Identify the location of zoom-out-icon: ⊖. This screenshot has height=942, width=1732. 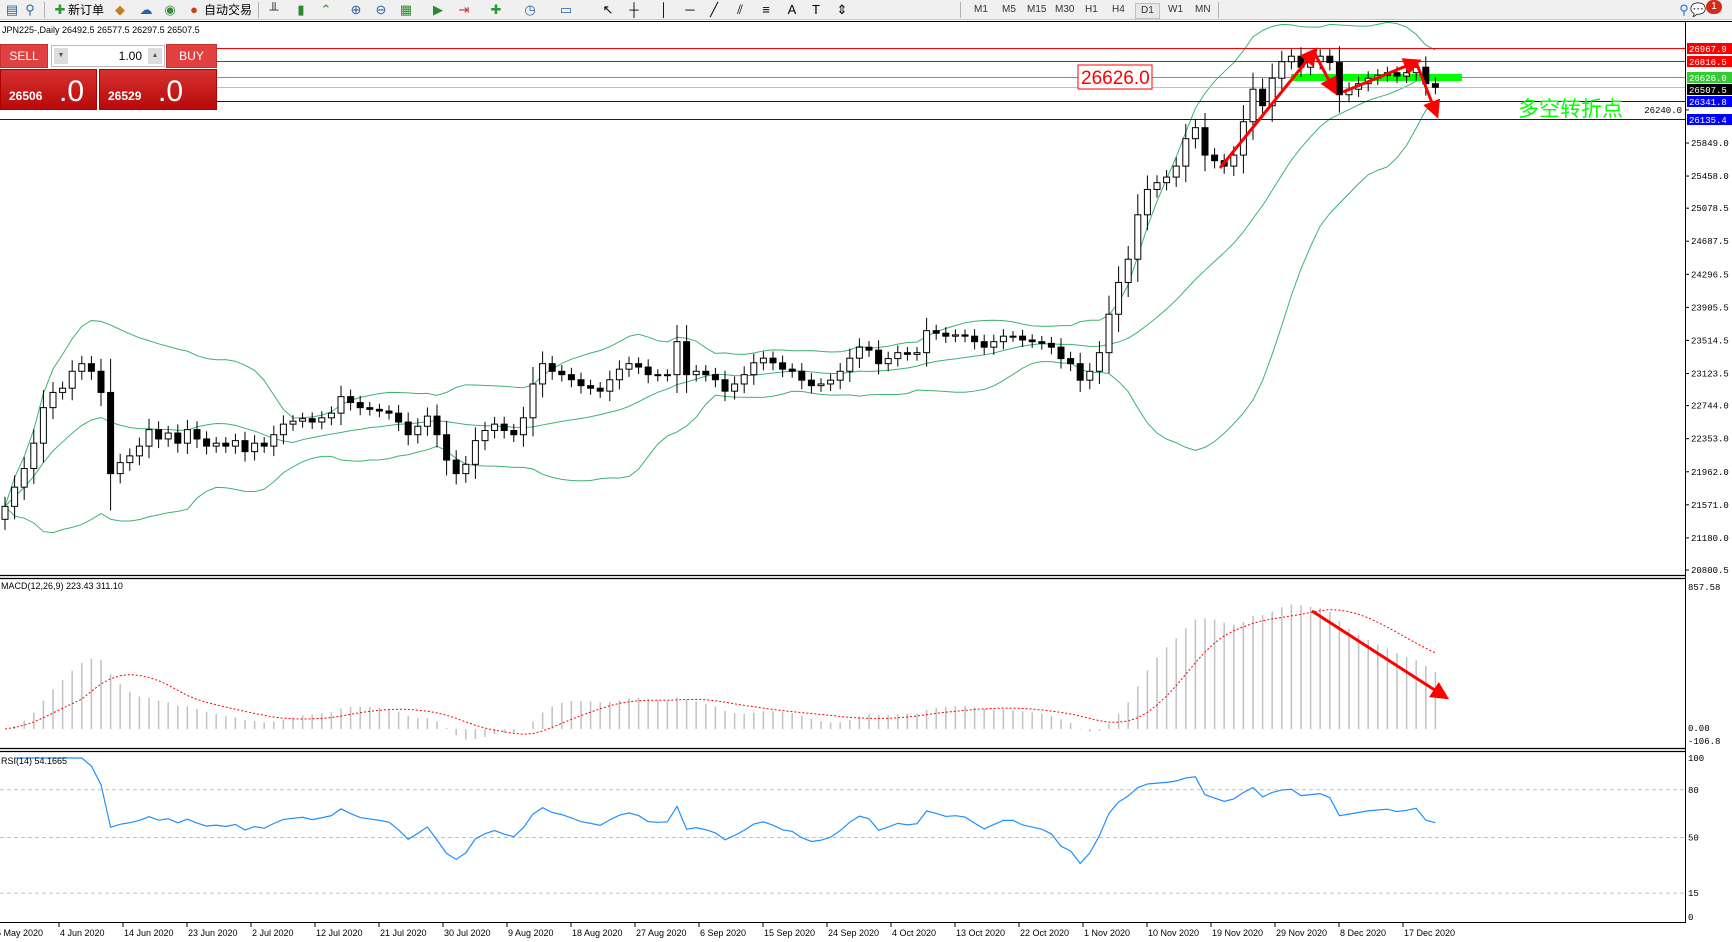
(381, 9).